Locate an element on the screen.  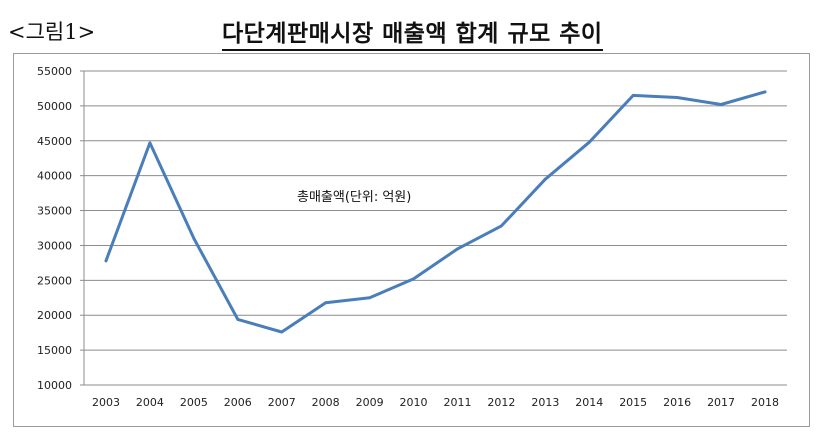
x-tick-label: 2018 is located at coordinates (765, 402).